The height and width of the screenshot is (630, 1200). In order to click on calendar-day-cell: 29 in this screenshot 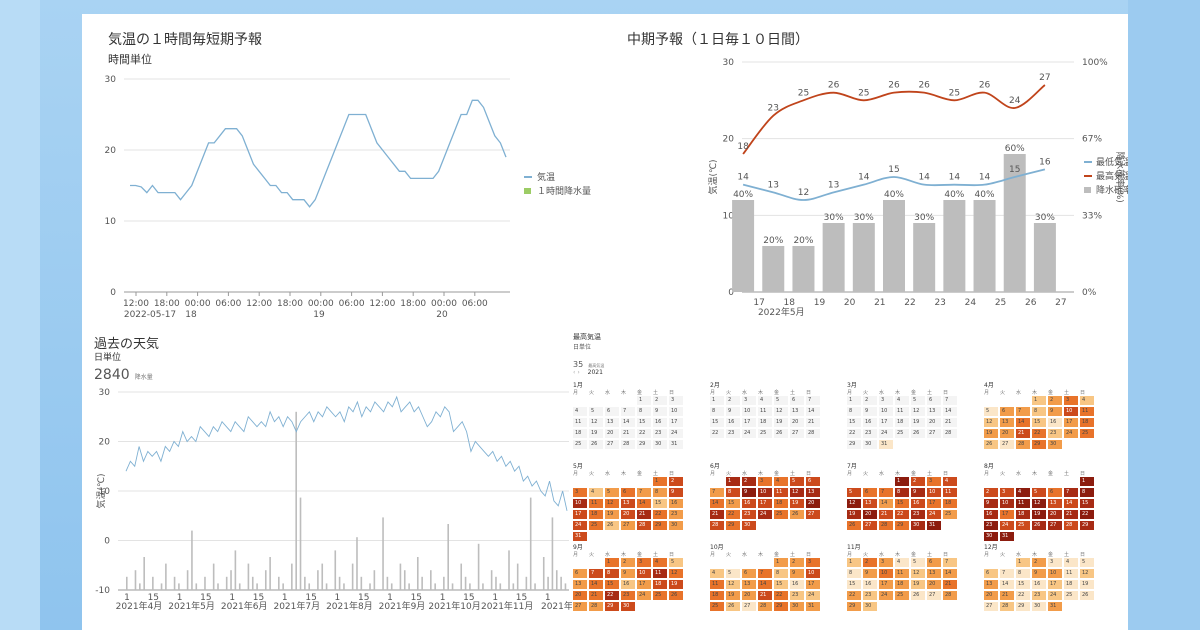, I will do `click(1023, 606)`.